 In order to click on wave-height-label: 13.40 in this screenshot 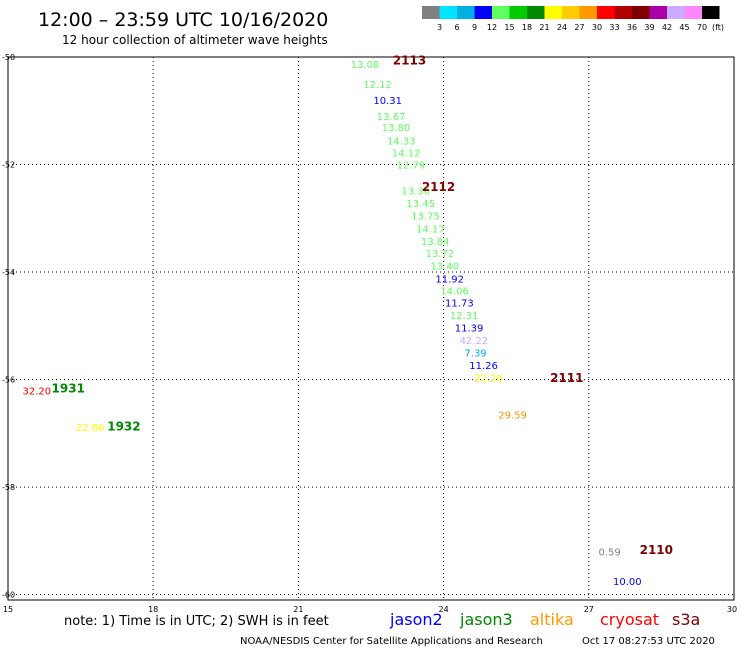, I will do `click(445, 267)`.